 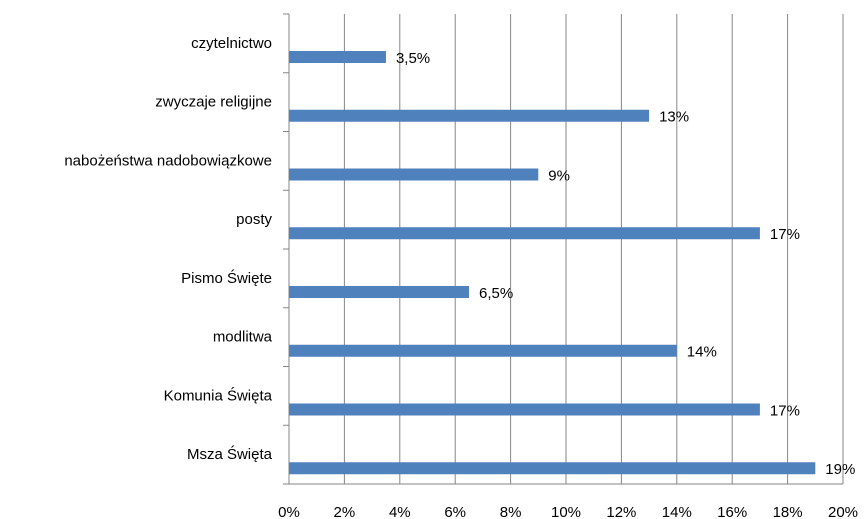 I want to click on x-tick-label: 0%, so click(x=289, y=511).